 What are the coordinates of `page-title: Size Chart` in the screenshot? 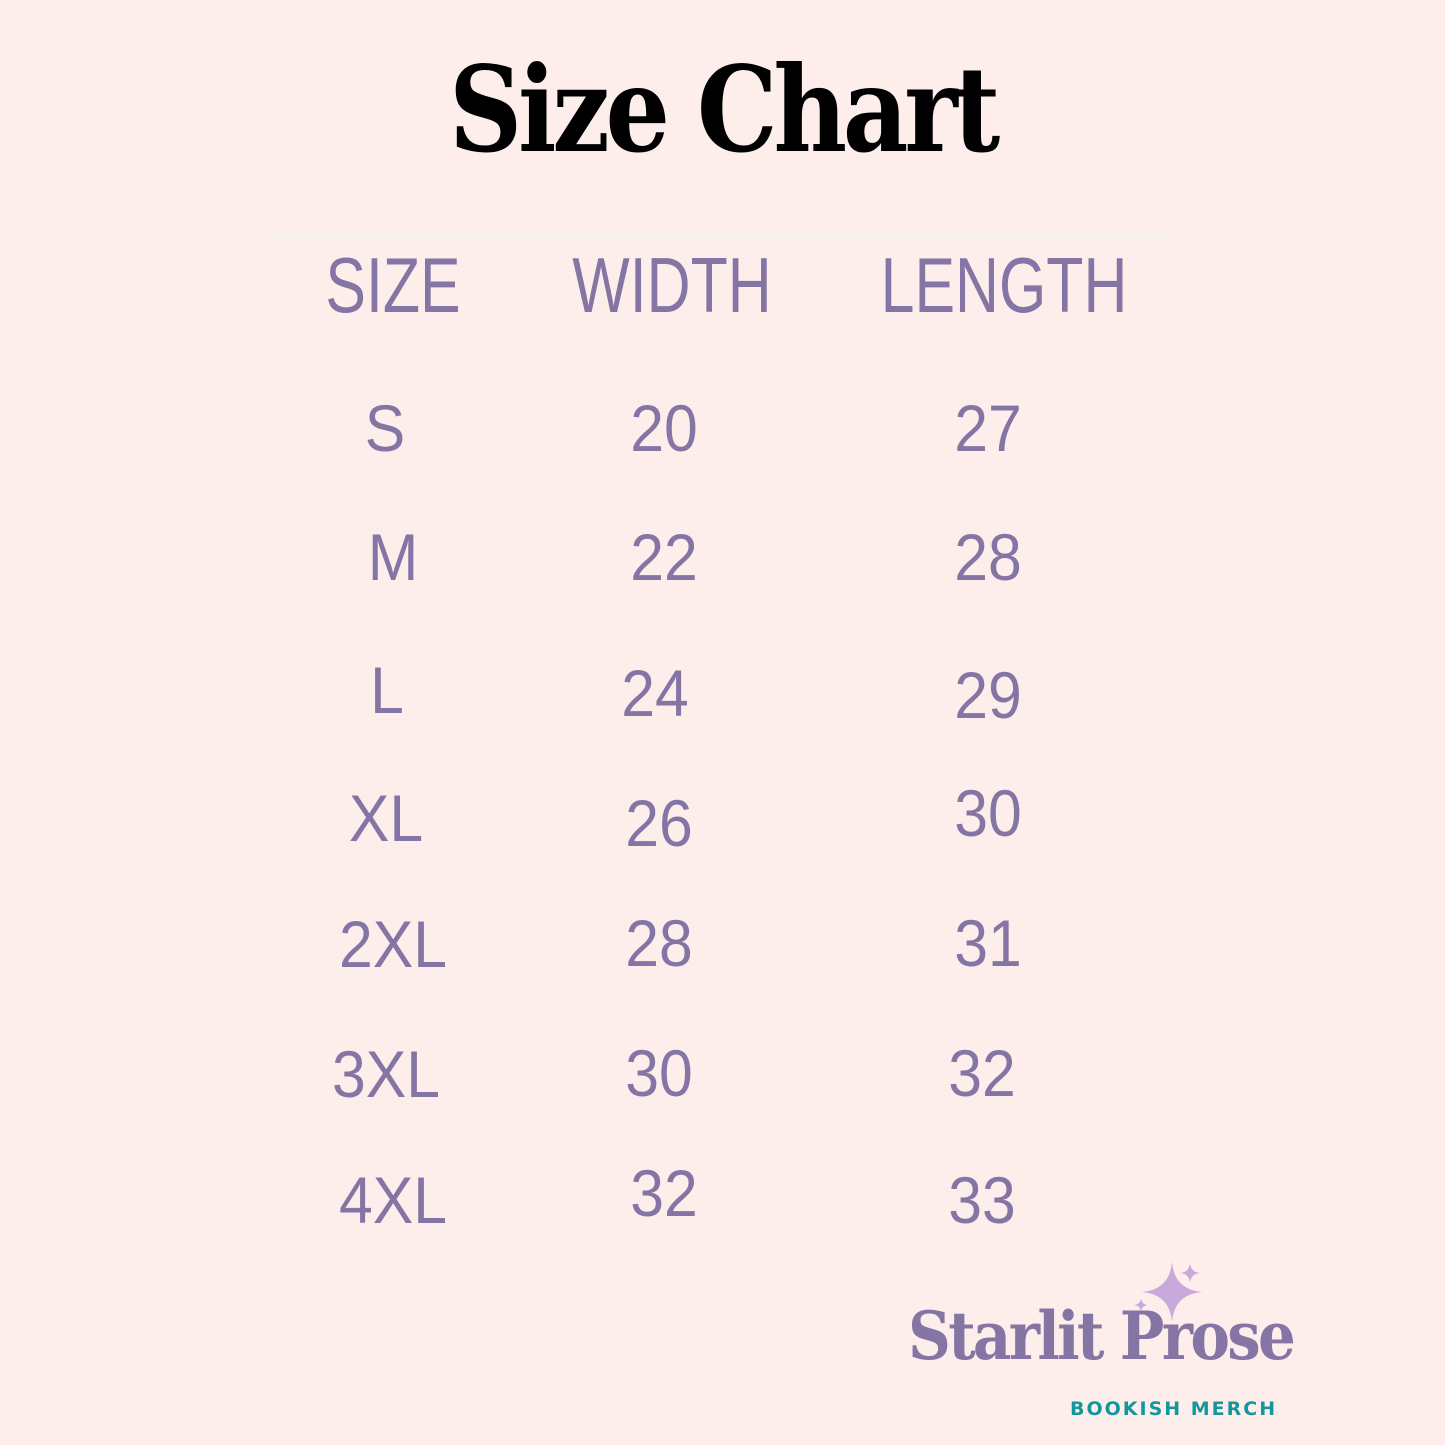 It's located at (724, 109).